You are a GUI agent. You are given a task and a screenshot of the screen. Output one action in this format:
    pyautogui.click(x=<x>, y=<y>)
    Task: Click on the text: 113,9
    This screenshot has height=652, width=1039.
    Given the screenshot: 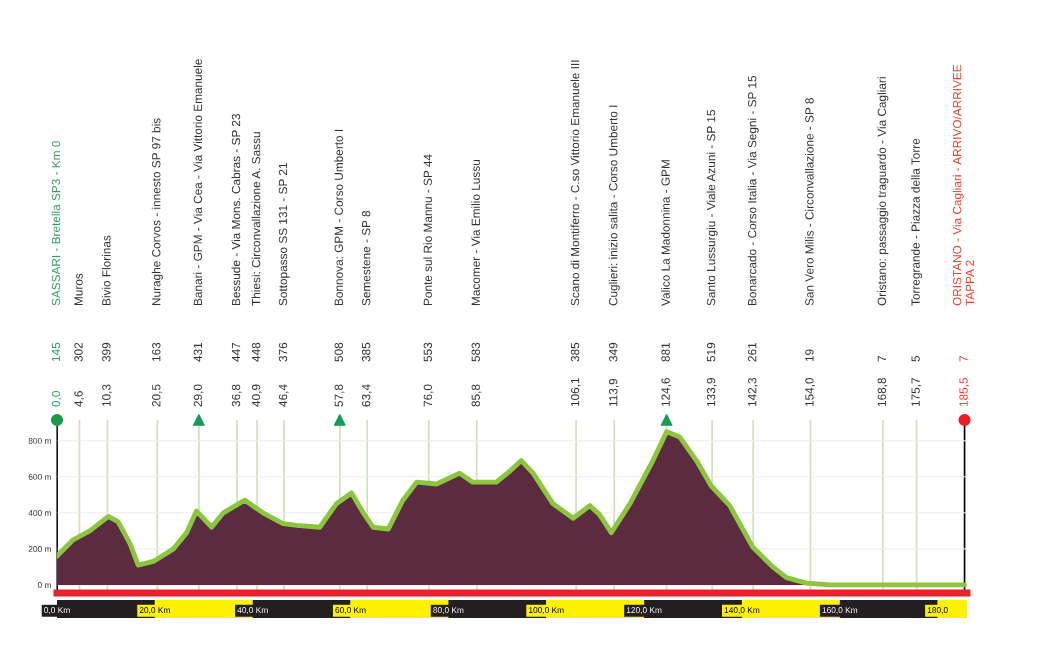 What is the action you would take?
    pyautogui.click(x=614, y=392)
    